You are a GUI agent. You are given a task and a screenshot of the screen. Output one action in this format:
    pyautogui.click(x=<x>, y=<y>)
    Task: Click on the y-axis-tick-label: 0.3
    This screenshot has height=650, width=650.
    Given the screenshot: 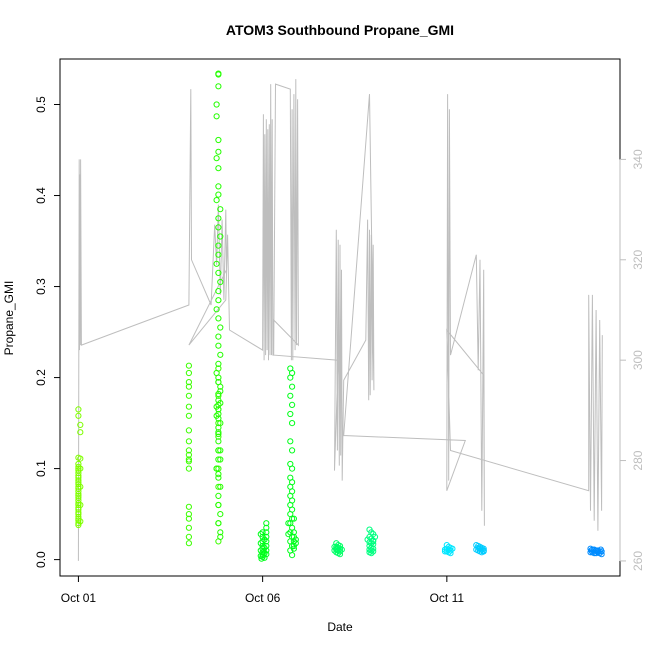 What is the action you would take?
    pyautogui.click(x=41, y=286)
    